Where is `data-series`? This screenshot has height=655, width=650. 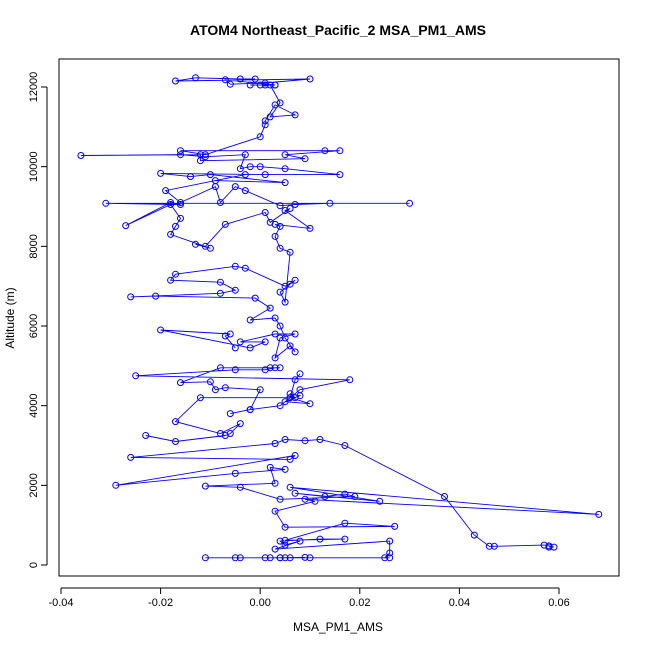
data-series is located at coordinates (357, 499).